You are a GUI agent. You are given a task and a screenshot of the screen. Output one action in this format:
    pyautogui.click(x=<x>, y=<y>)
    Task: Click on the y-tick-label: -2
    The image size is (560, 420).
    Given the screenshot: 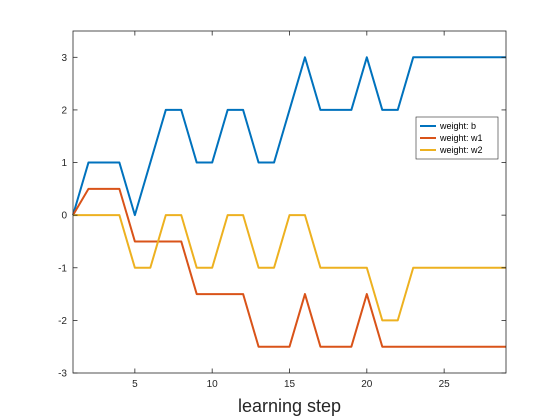 What is the action you would take?
    pyautogui.click(x=62, y=321)
    